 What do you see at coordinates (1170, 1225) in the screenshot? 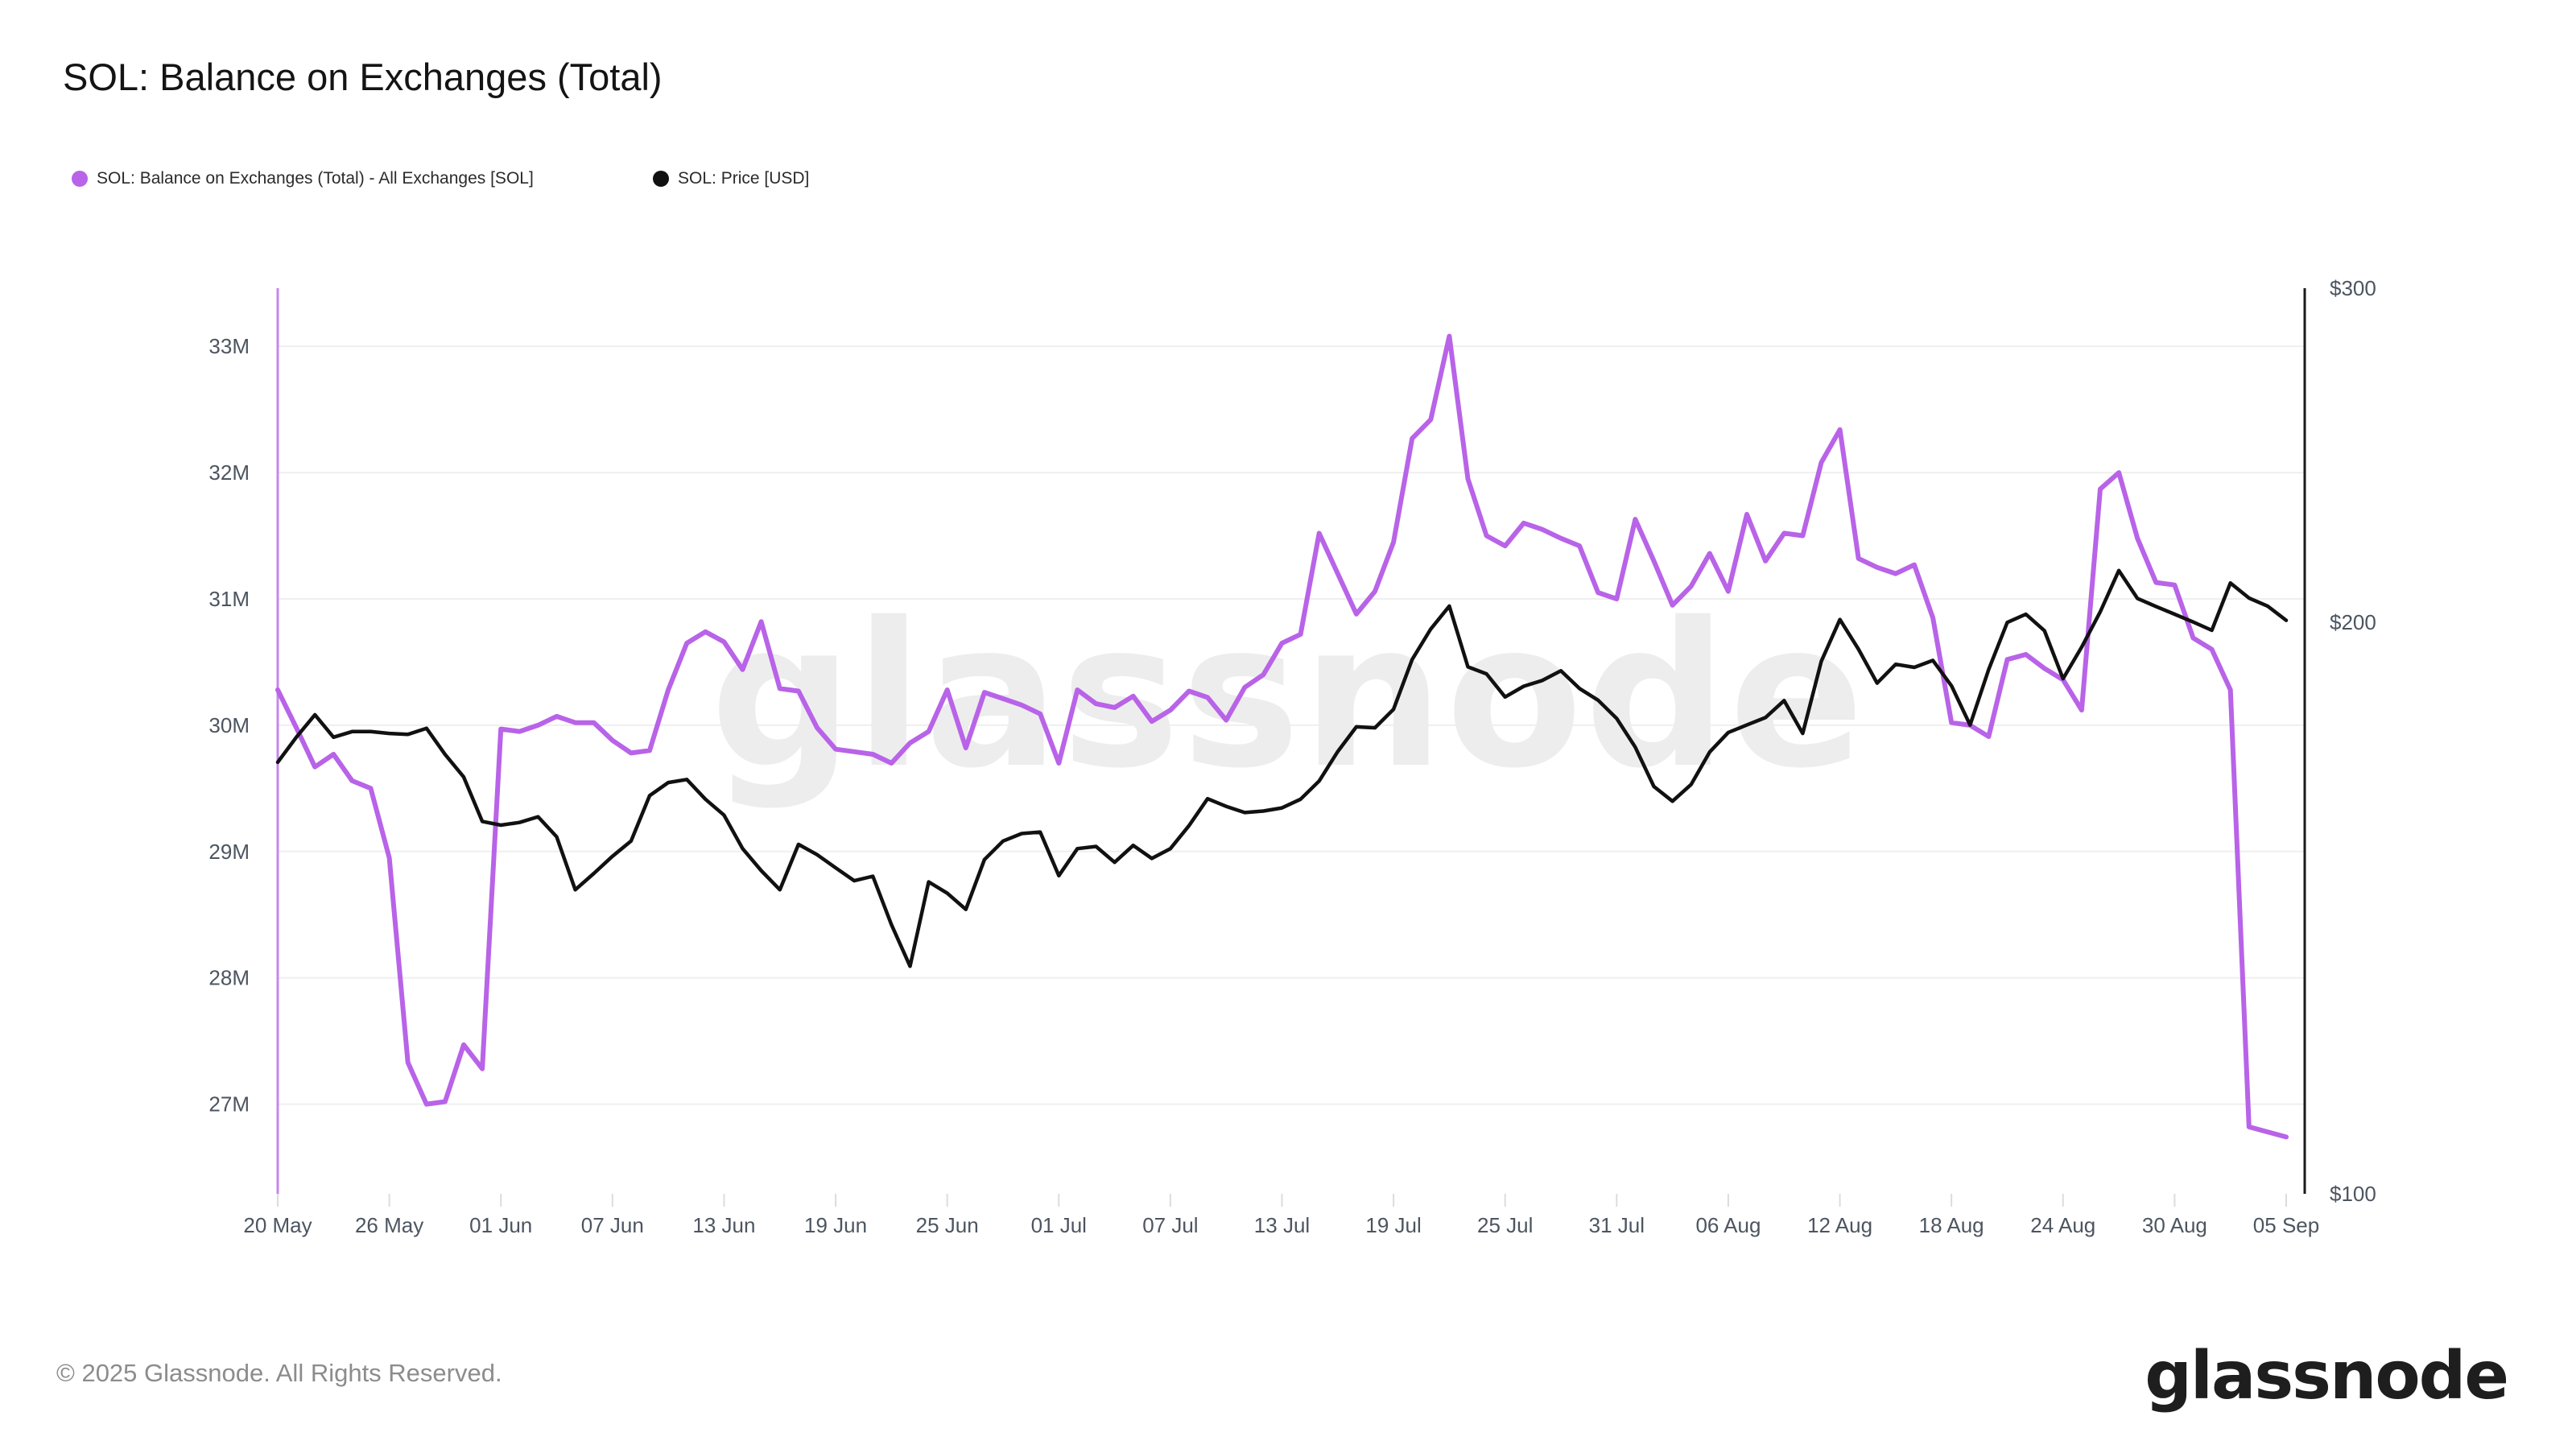
I see `x-axis-tick-label: 07 Jul` at bounding box center [1170, 1225].